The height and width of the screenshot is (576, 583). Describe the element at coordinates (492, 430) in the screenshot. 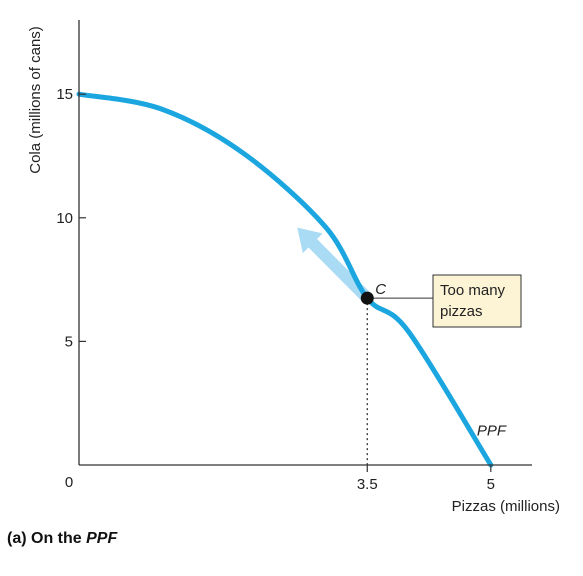

I see `series-label-ppf: PPF` at that location.